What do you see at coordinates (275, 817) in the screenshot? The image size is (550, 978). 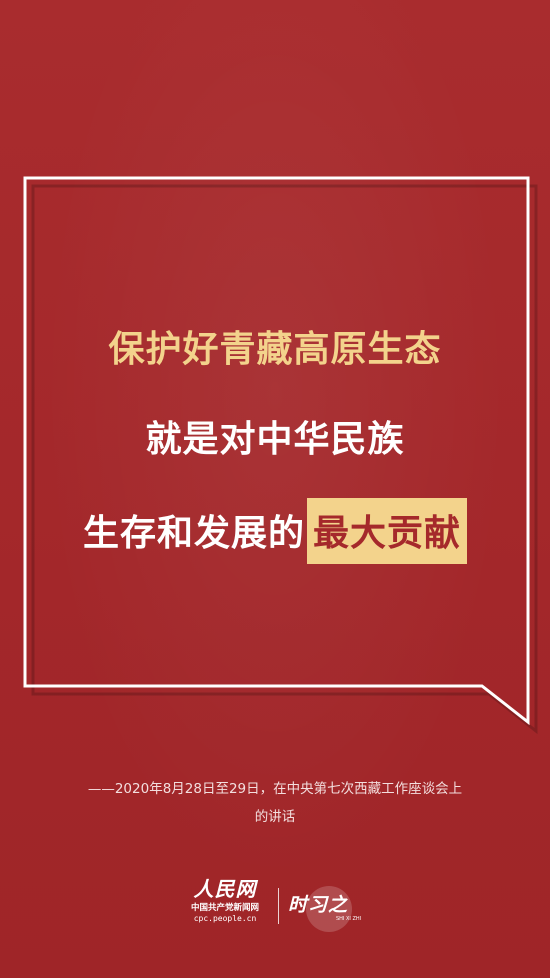 I see `quote-source-line-2: 的讲话` at bounding box center [275, 817].